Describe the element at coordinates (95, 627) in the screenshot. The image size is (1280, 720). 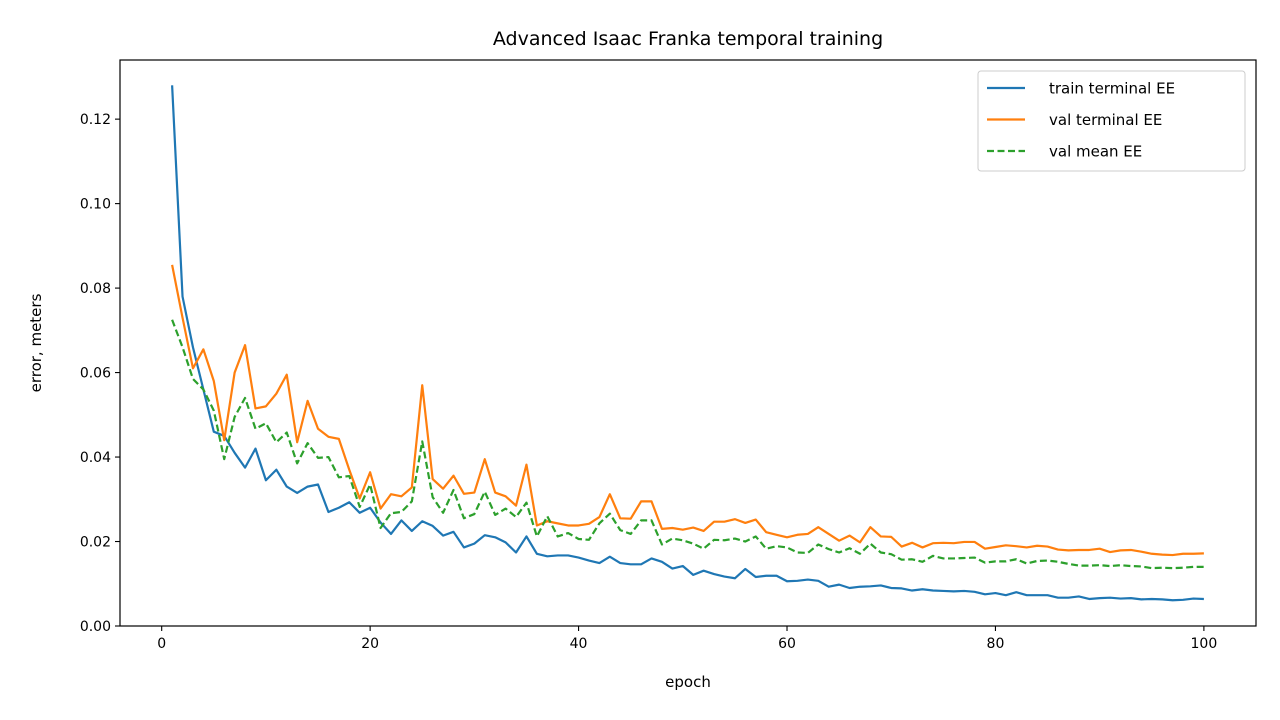
I see `y-tick-label: 0.00` at that location.